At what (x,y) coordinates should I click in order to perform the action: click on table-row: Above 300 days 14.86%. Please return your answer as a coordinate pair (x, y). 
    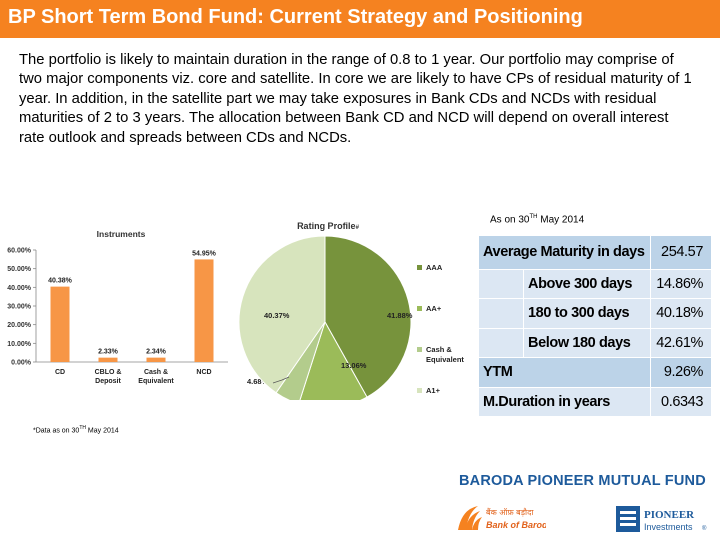
    Looking at the image, I should click on (595, 284).